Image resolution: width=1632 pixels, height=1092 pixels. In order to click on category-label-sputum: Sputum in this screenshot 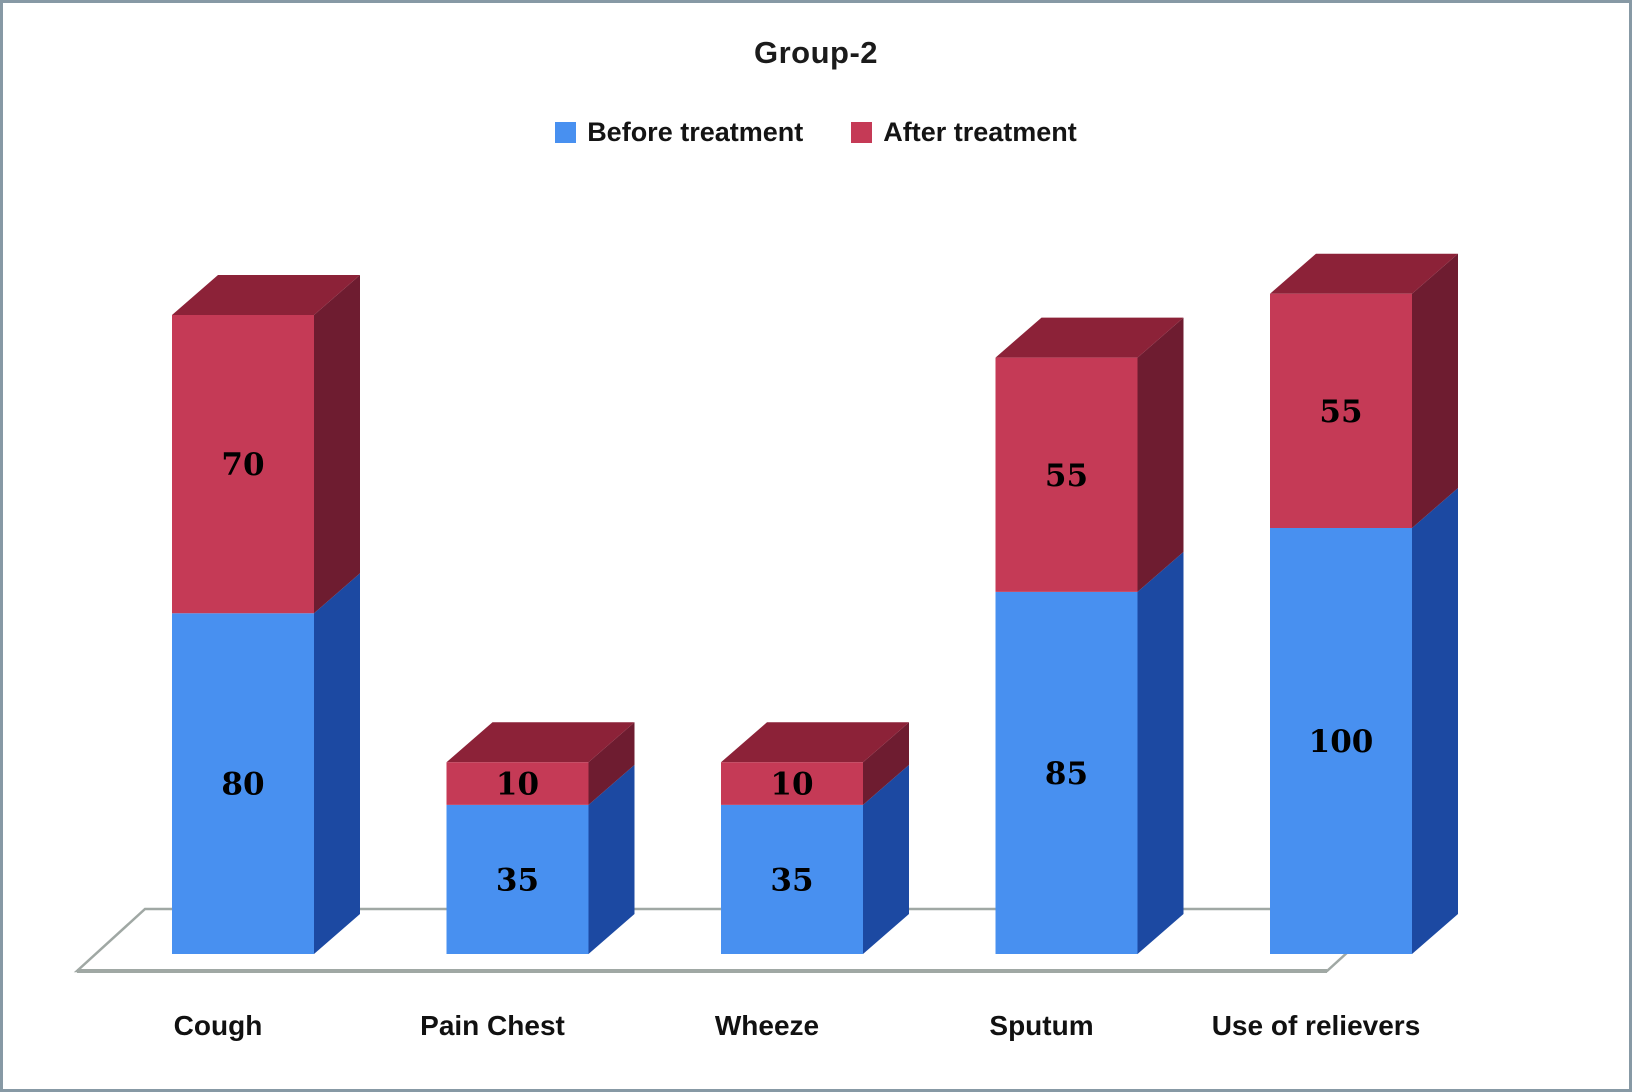, I will do `click(1041, 1025)`.